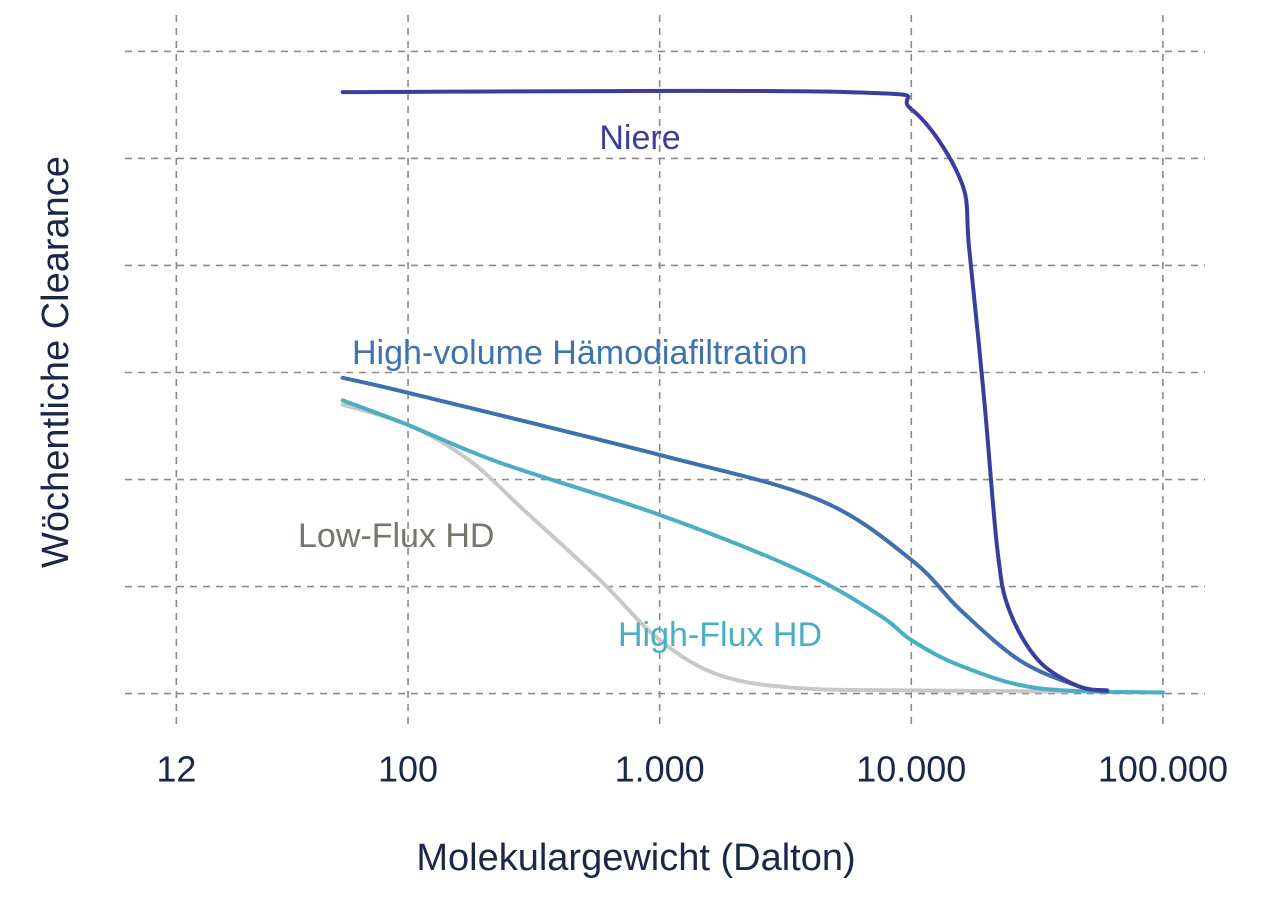 This screenshot has width=1280, height=914. Describe the element at coordinates (176, 769) in the screenshot. I see `x-tick-label: 12` at that location.